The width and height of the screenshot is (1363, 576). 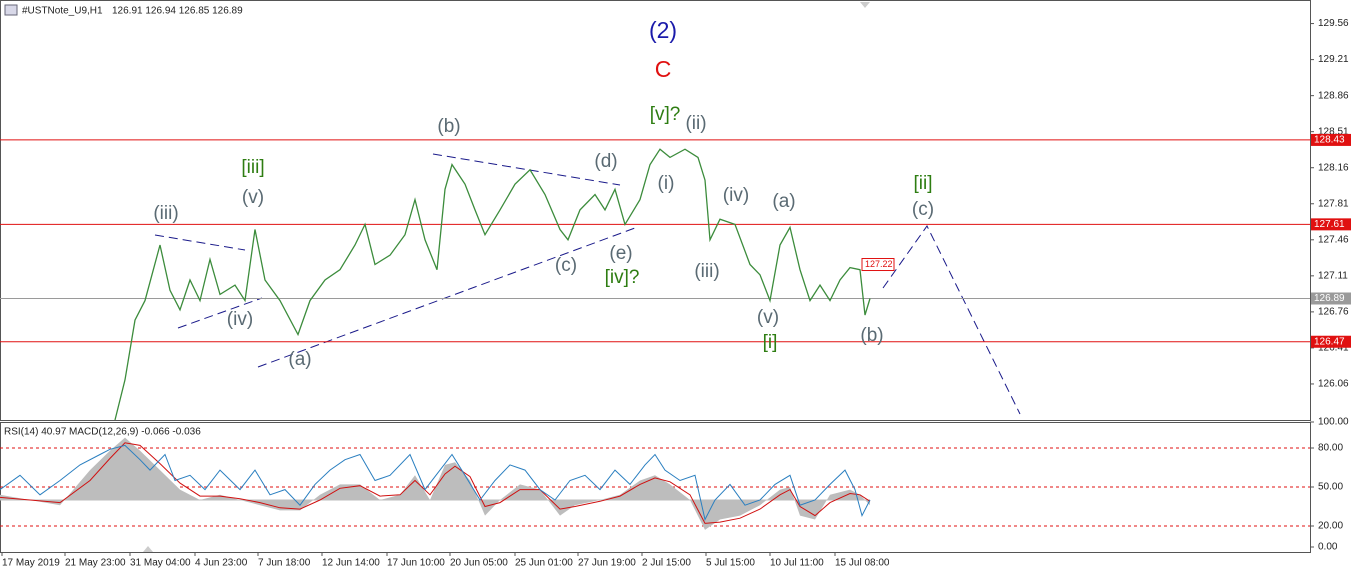 What do you see at coordinates (1333, 384) in the screenshot?
I see `y-tick-label: 126.06` at bounding box center [1333, 384].